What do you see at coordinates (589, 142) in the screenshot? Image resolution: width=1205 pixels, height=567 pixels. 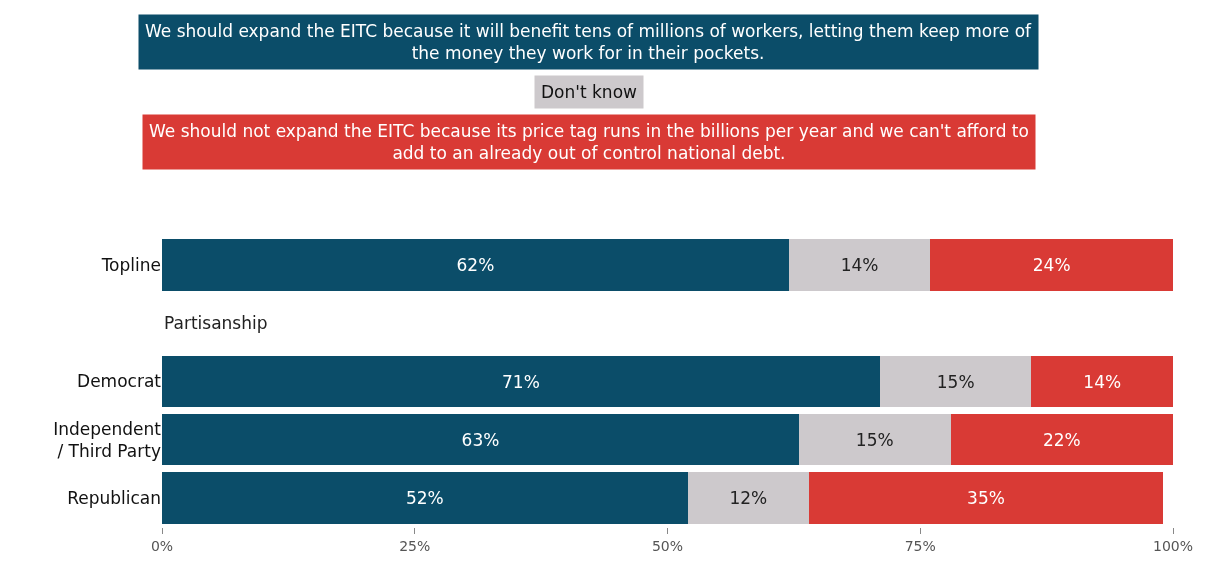 I see `text: We should not expand the EITC because its price tag runs in the billions per year and we can't afford to add to an already out of control national debt.` at bounding box center [589, 142].